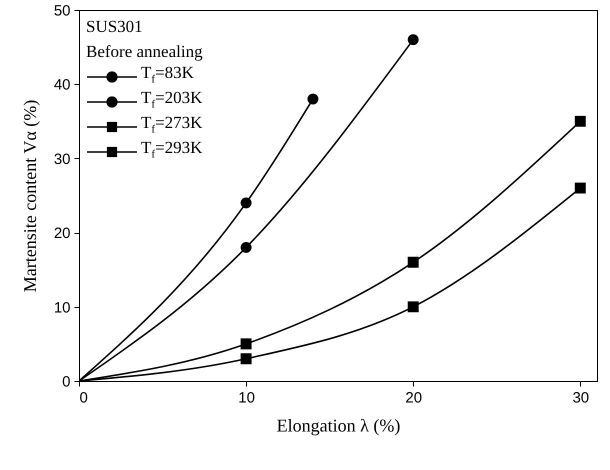  Describe the element at coordinates (338, 426) in the screenshot. I see `x-axis-title: Elongation λ (%)` at that location.